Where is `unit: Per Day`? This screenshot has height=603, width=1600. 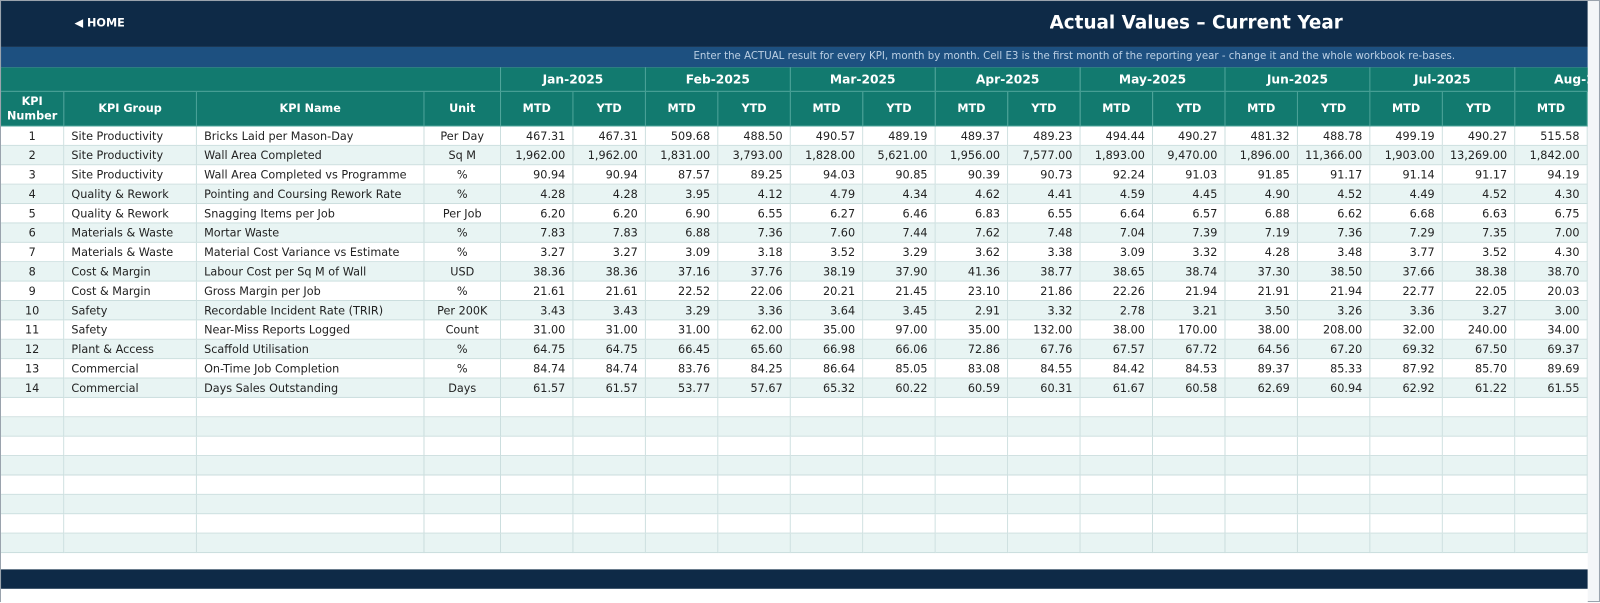
unit: Per Day is located at coordinates (462, 136).